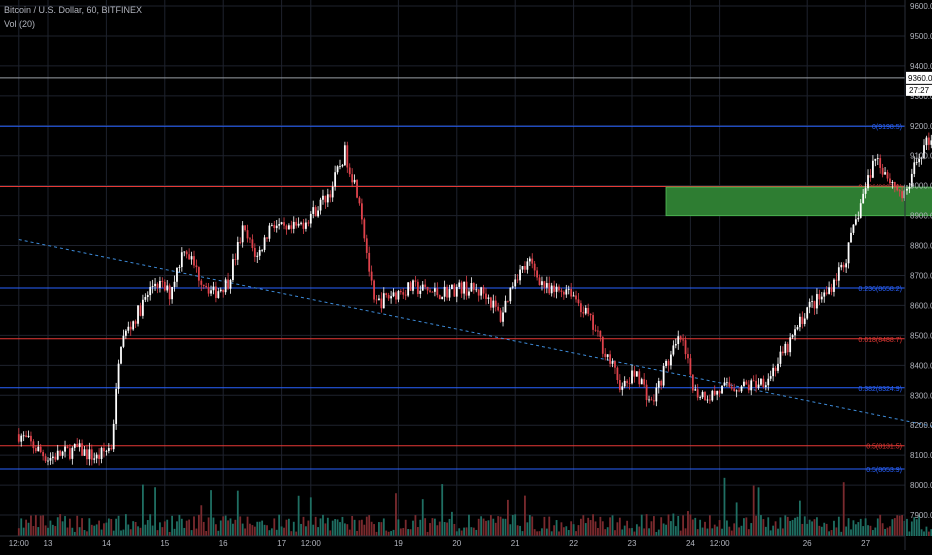 The height and width of the screenshot is (555, 932). I want to click on volume-legend: Vol (20), so click(20, 24).